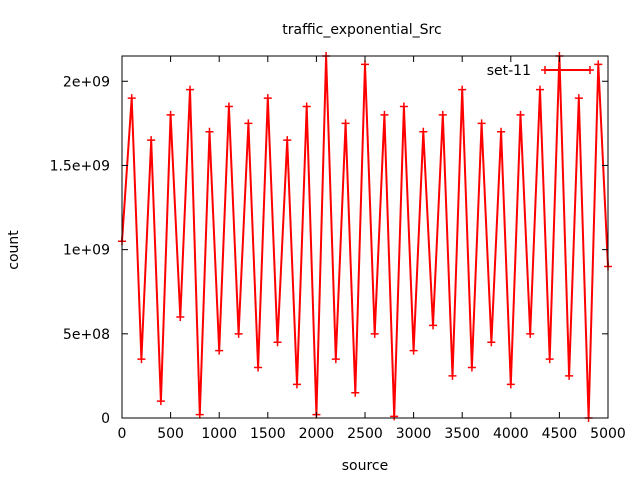  Describe the element at coordinates (361, 30) in the screenshot. I see `chart-title: traffic_exponential_Src` at that location.